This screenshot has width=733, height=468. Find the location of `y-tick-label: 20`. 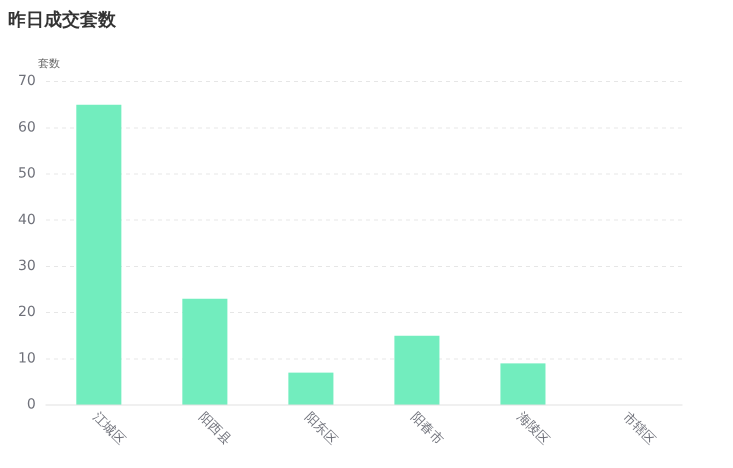

y-tick-label: 20 is located at coordinates (27, 312).